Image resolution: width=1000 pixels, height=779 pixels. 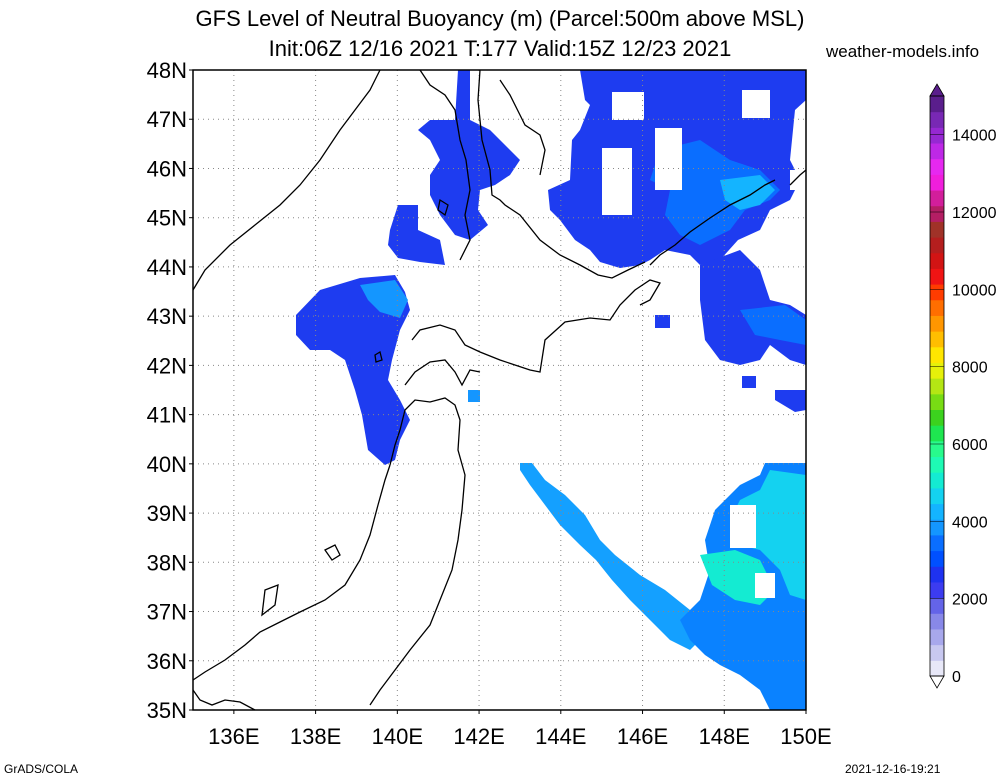 What do you see at coordinates (41, 769) in the screenshot?
I see `footer-credit: GrADS/COLA` at bounding box center [41, 769].